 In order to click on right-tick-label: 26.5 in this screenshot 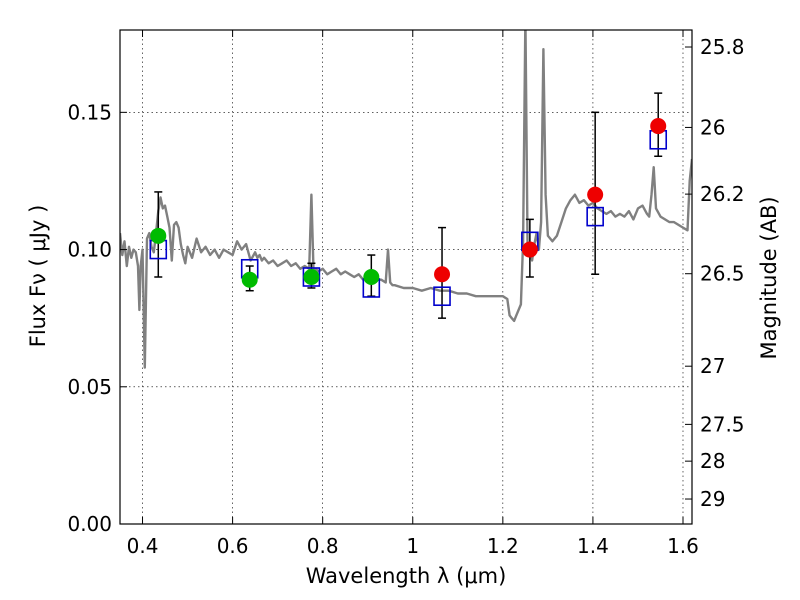, I will do `click(722, 274)`.